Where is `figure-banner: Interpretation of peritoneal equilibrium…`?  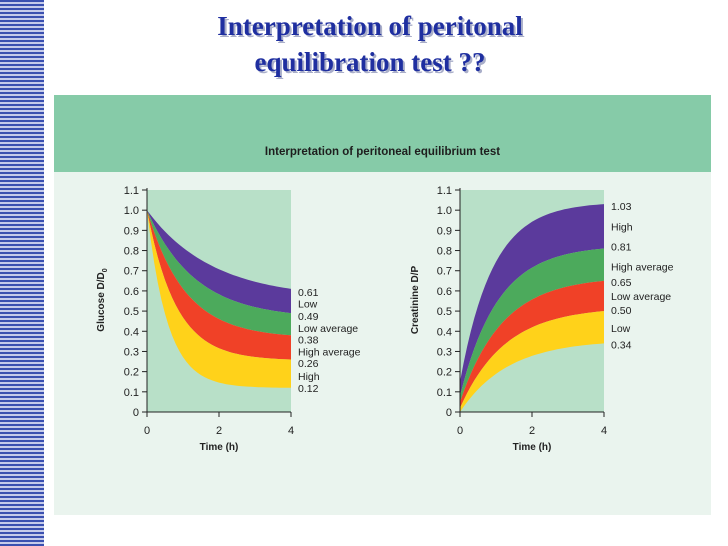 figure-banner: Interpretation of peritoneal equilibrium… is located at coordinates (382, 133).